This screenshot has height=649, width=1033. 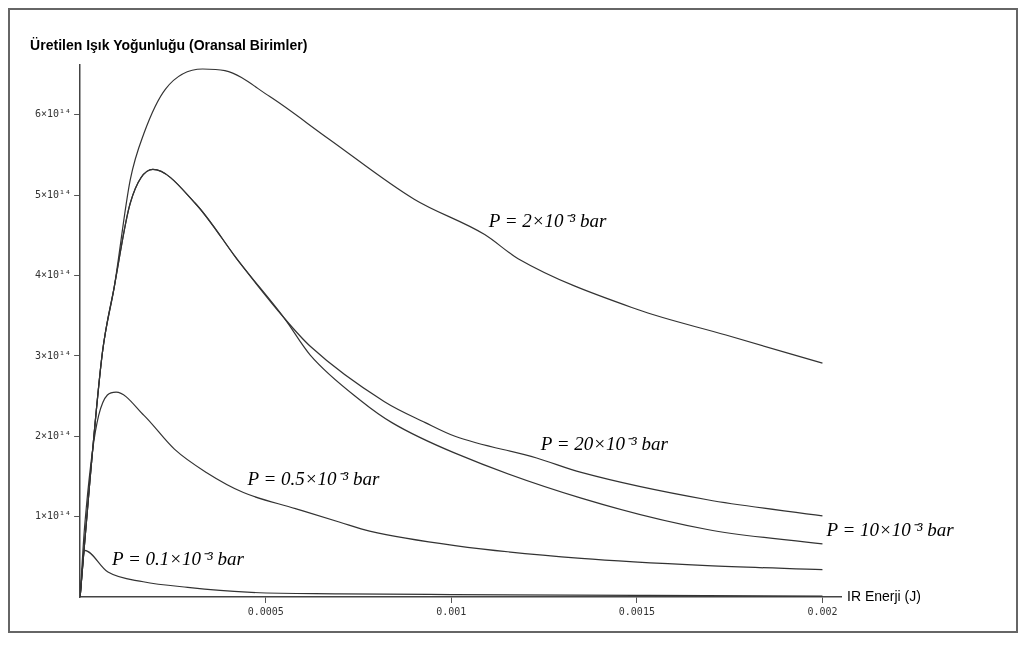 What do you see at coordinates (53, 355) in the screenshot?
I see `y-tick-label: 3×10¹⁴` at bounding box center [53, 355].